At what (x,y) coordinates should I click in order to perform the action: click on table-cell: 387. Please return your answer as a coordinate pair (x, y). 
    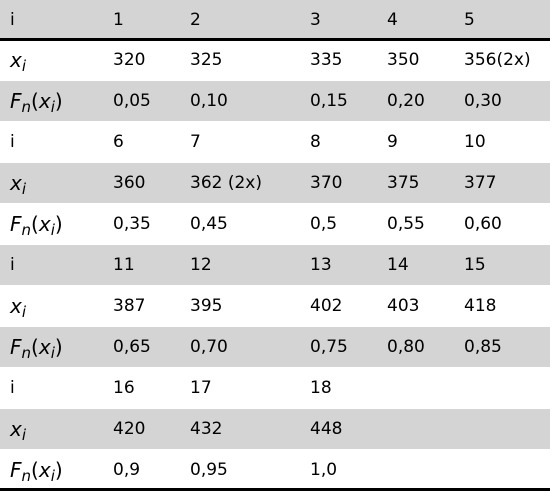
    Looking at the image, I should click on (129, 306).